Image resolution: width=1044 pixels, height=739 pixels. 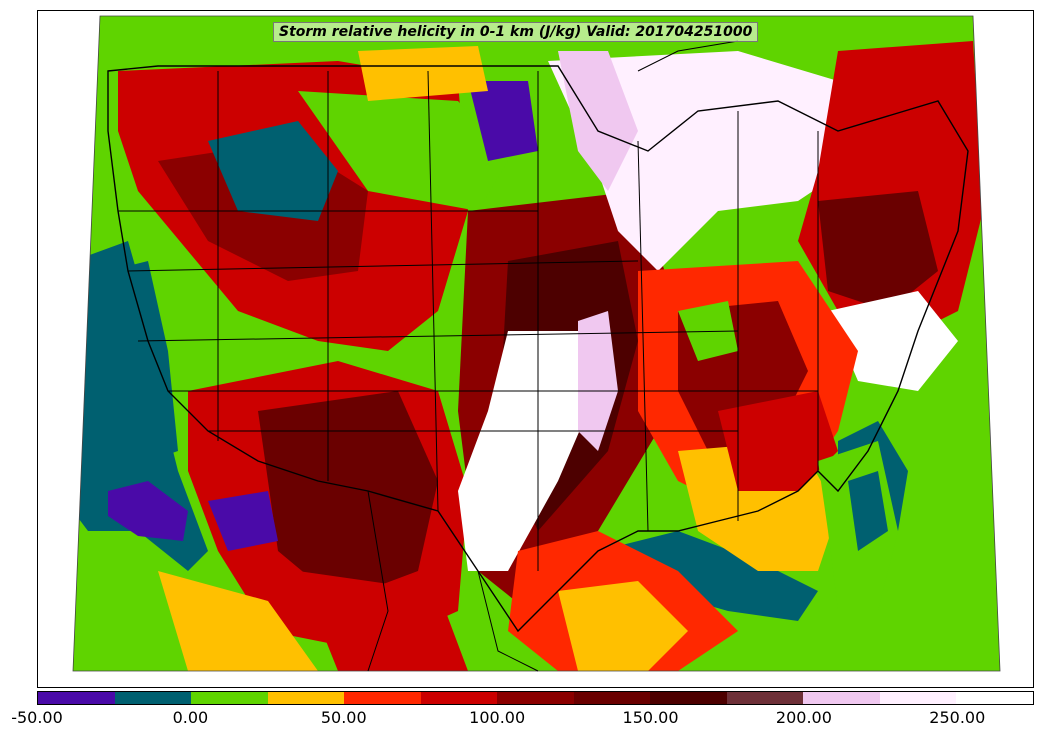 I want to click on pacific-purple-region, so click(x=148, y=511).